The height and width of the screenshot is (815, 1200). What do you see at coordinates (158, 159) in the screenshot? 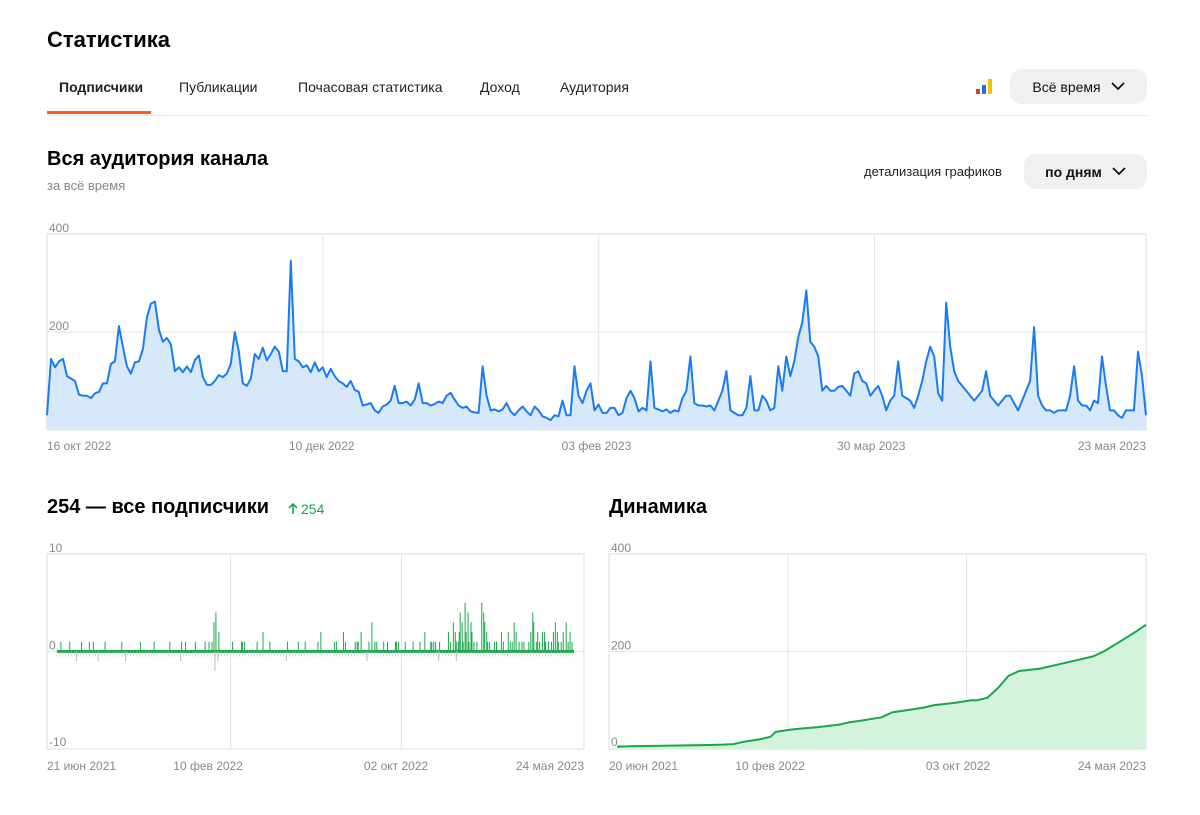
I see `audience-title: Вся аудитория канала` at bounding box center [158, 159].